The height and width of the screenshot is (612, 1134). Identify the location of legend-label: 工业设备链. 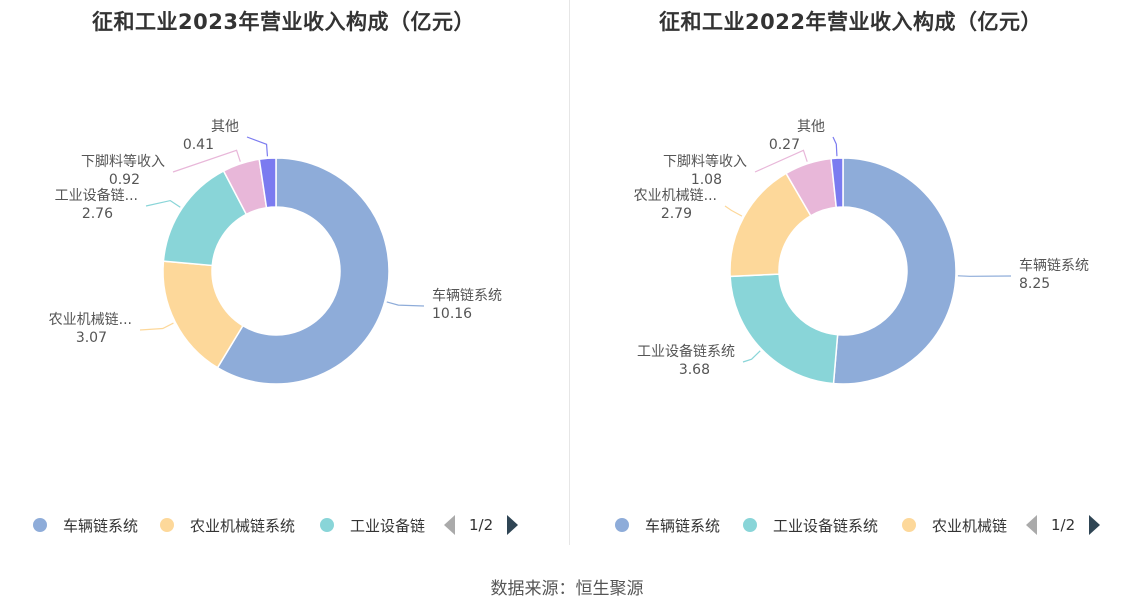
(388, 525).